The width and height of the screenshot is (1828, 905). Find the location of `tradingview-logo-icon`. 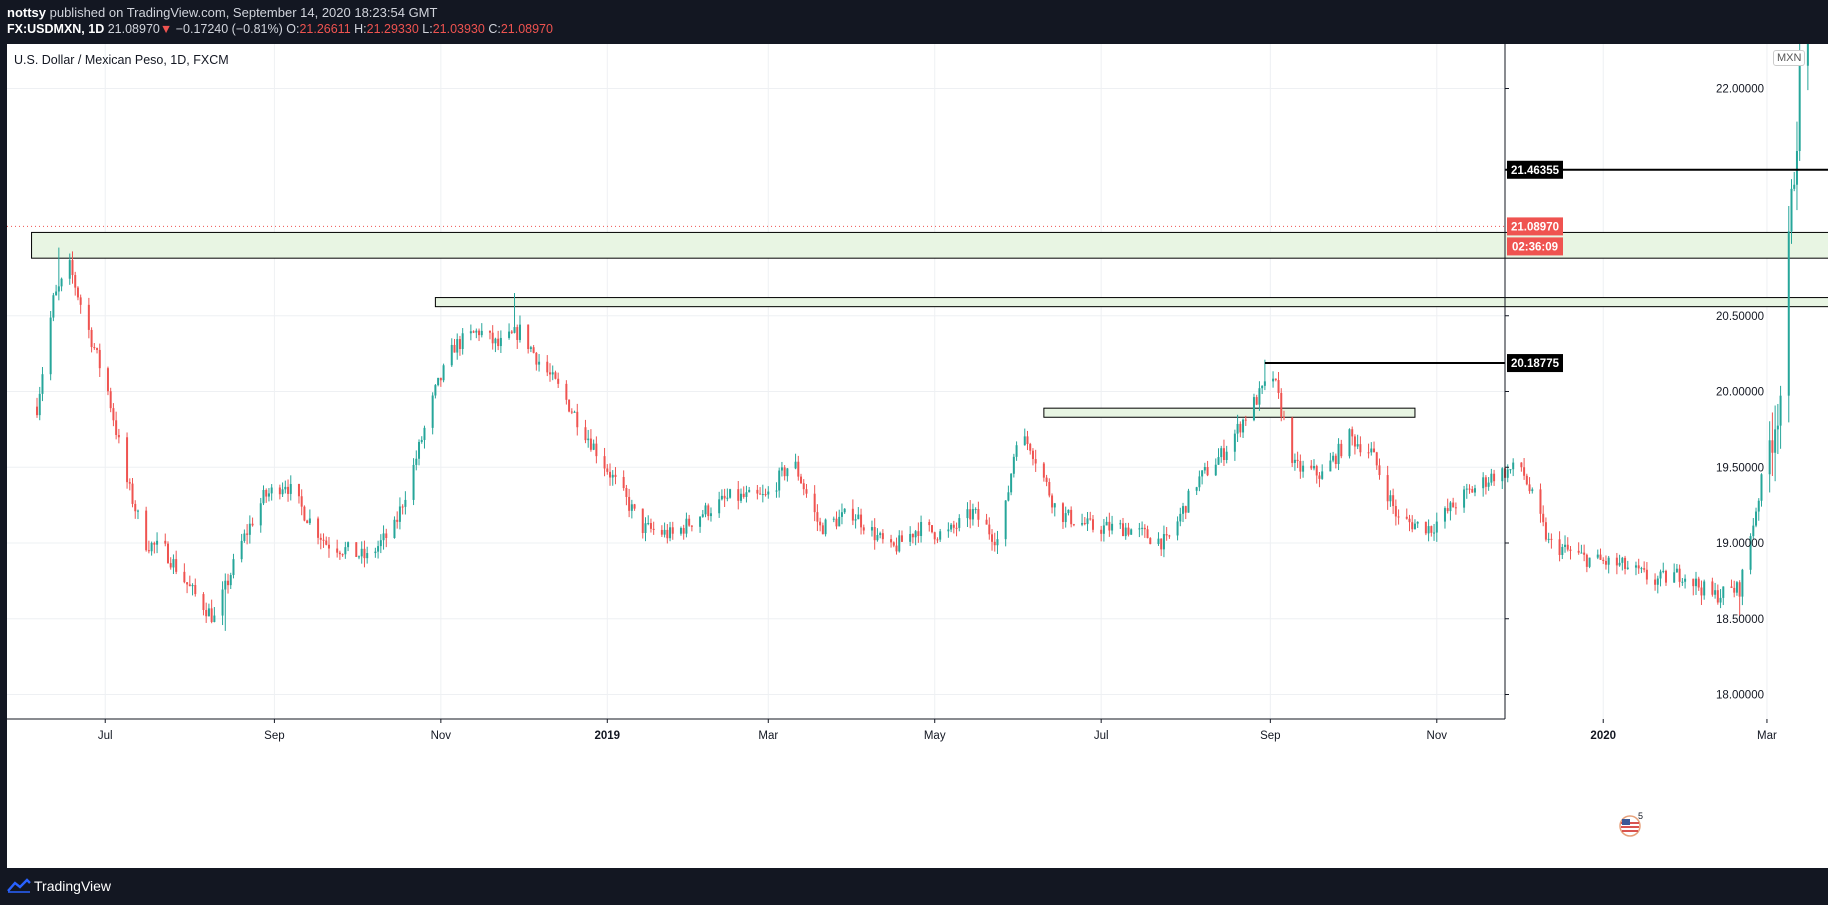

tradingview-logo-icon is located at coordinates (19, 885).